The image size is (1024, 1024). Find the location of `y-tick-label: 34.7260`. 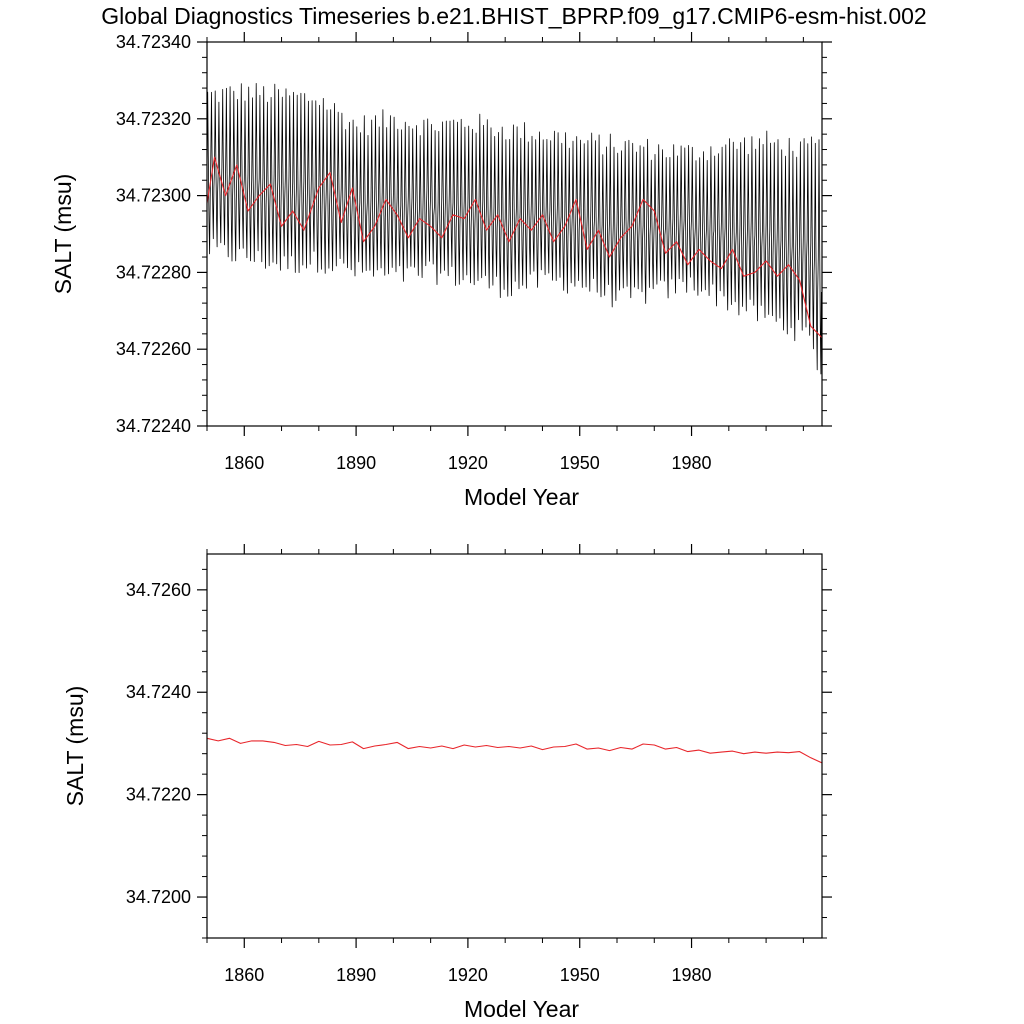

y-tick-label: 34.7260 is located at coordinates (158, 590).